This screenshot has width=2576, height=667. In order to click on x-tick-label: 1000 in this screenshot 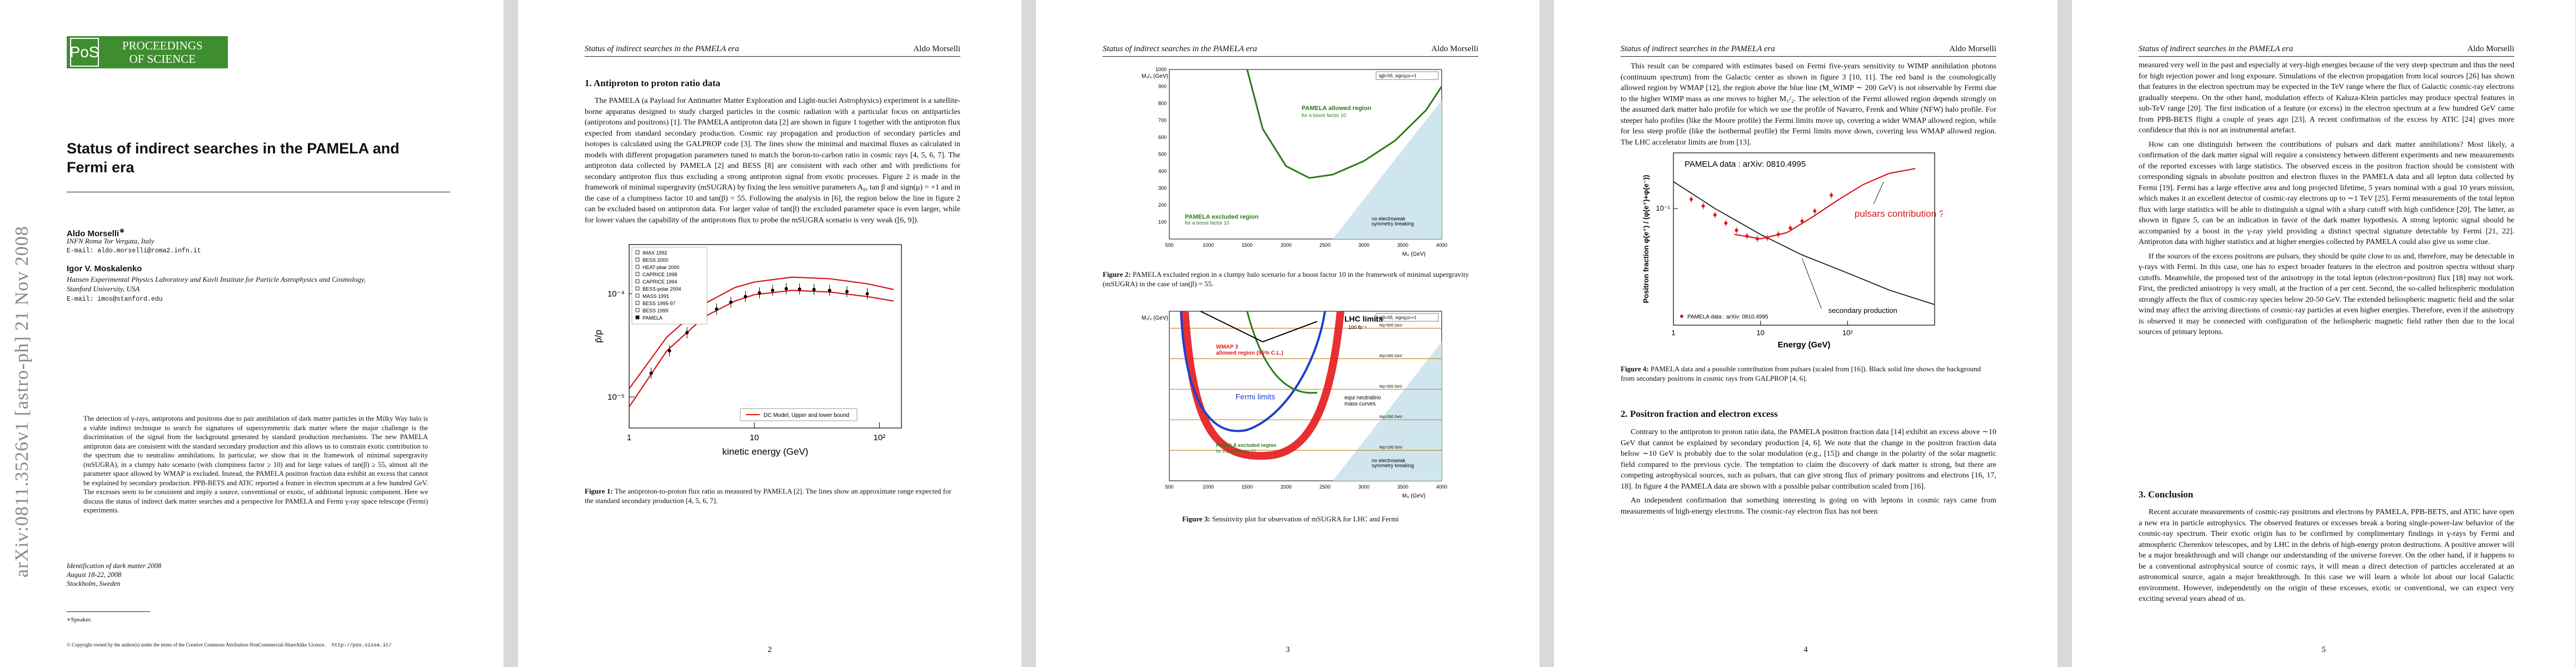, I will do `click(1208, 245)`.